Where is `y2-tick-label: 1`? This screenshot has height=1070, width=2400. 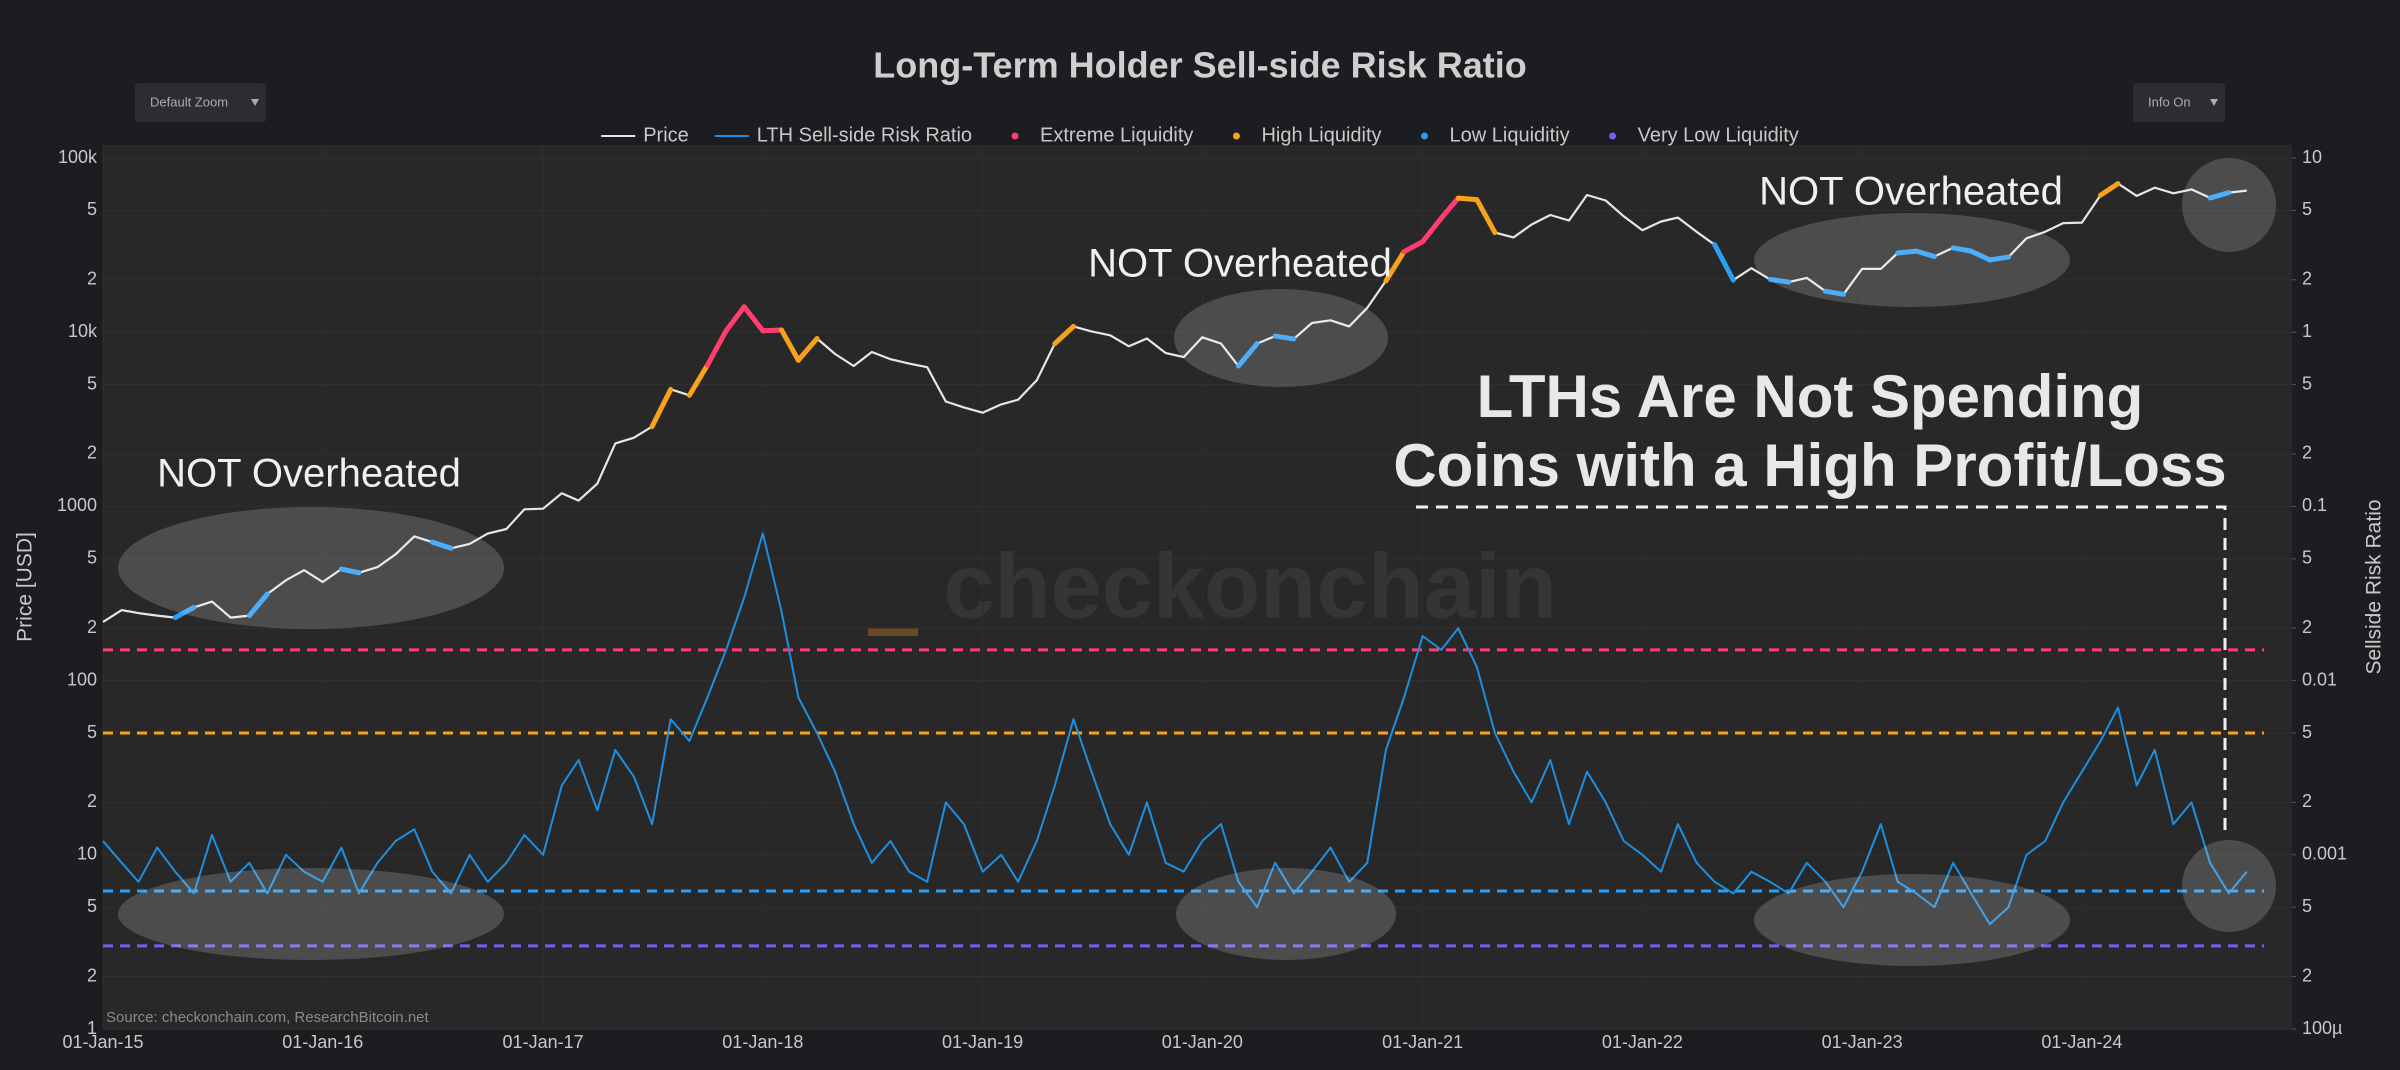
y2-tick-label: 1 is located at coordinates (2307, 331).